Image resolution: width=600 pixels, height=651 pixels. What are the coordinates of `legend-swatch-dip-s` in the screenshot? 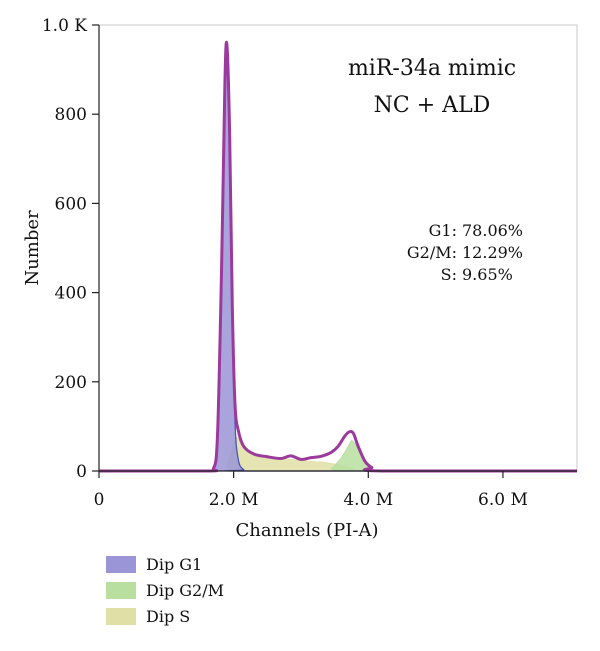 It's located at (121, 616).